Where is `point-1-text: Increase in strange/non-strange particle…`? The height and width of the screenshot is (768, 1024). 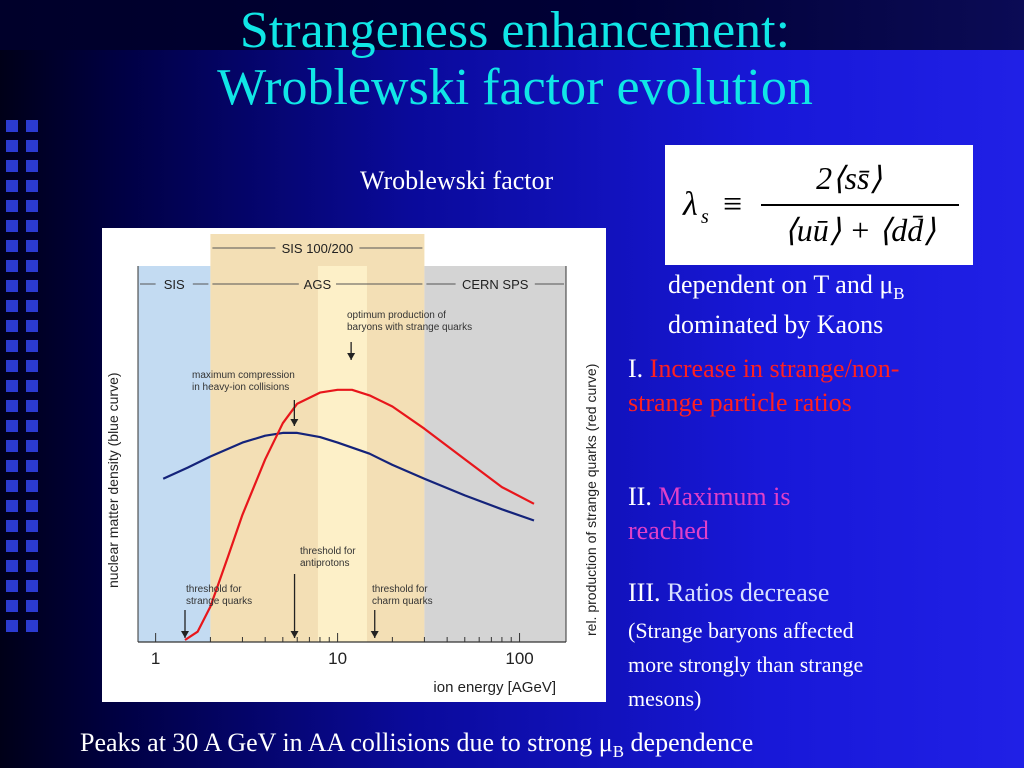 point-1-text: Increase in strange/non-strange particle… is located at coordinates (764, 385).